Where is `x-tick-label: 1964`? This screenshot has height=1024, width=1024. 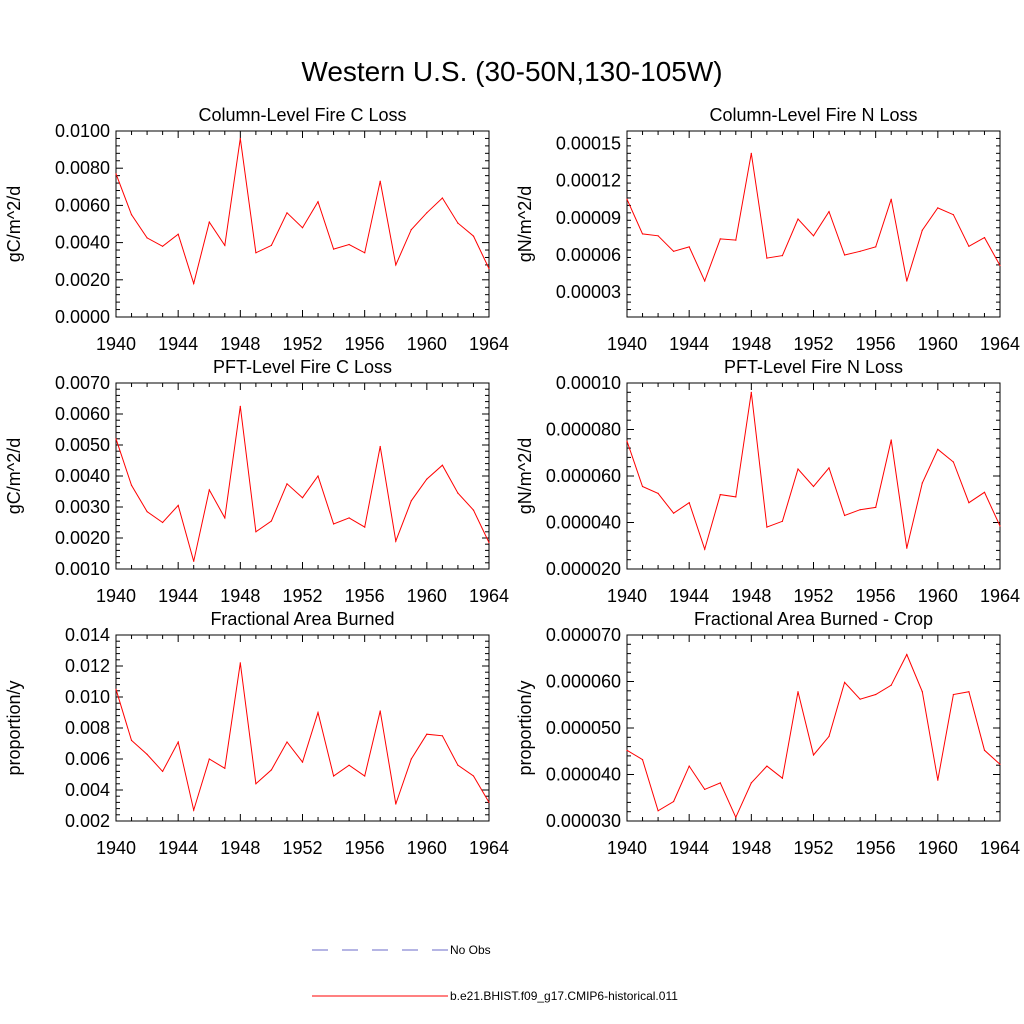
x-tick-label: 1964 is located at coordinates (1000, 596).